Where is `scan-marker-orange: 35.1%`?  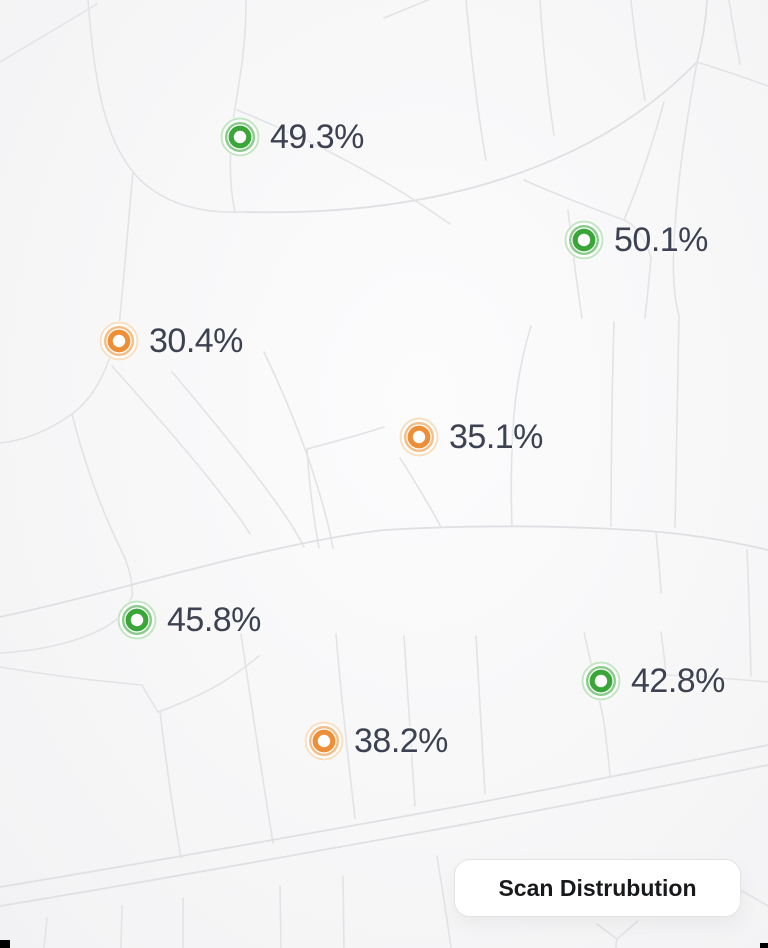
scan-marker-orange: 35.1% is located at coordinates (470, 437).